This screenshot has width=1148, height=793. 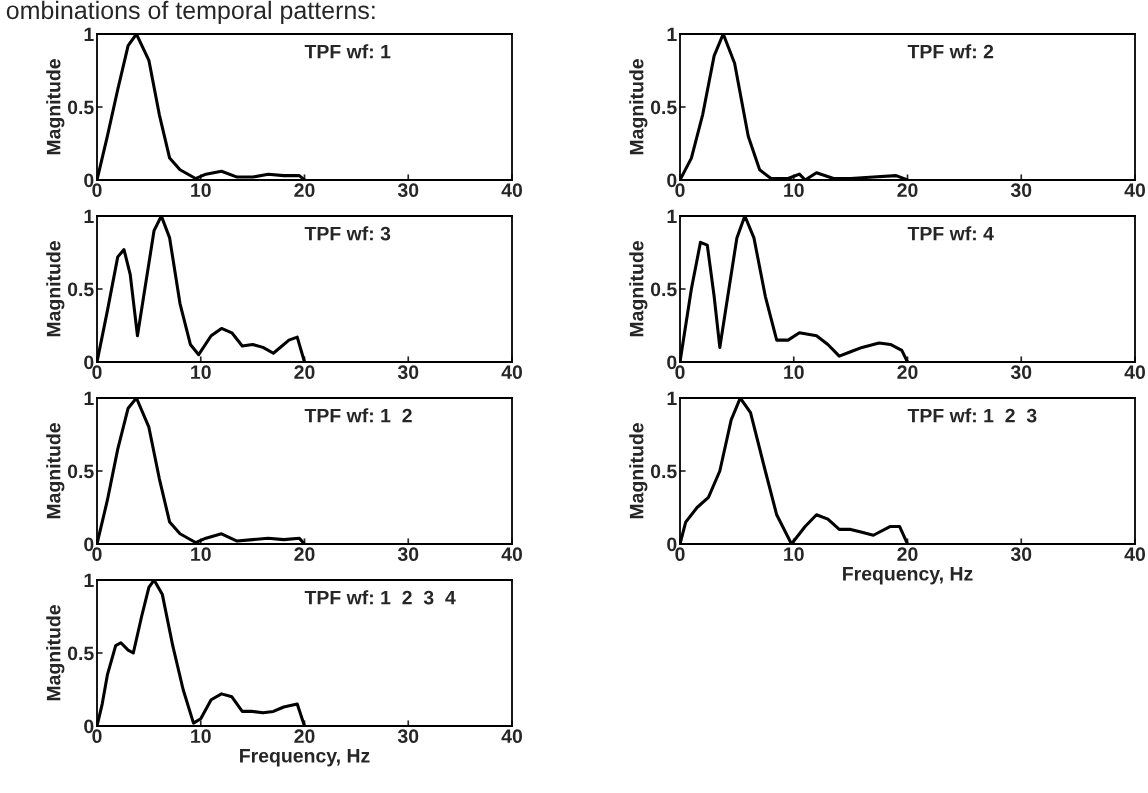 What do you see at coordinates (347, 51) in the screenshot?
I see `chart-title: TPF wf: 1` at bounding box center [347, 51].